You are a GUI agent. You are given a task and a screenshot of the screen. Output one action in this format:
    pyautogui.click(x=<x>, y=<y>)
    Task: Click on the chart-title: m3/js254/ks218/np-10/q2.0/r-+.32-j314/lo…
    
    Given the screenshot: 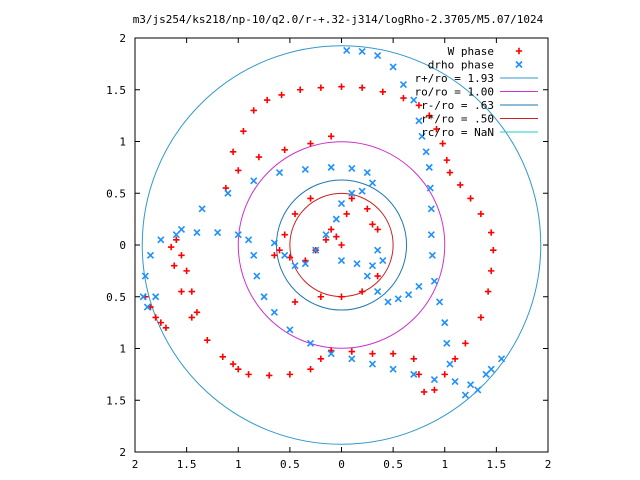 What is the action you would take?
    pyautogui.click(x=338, y=19)
    